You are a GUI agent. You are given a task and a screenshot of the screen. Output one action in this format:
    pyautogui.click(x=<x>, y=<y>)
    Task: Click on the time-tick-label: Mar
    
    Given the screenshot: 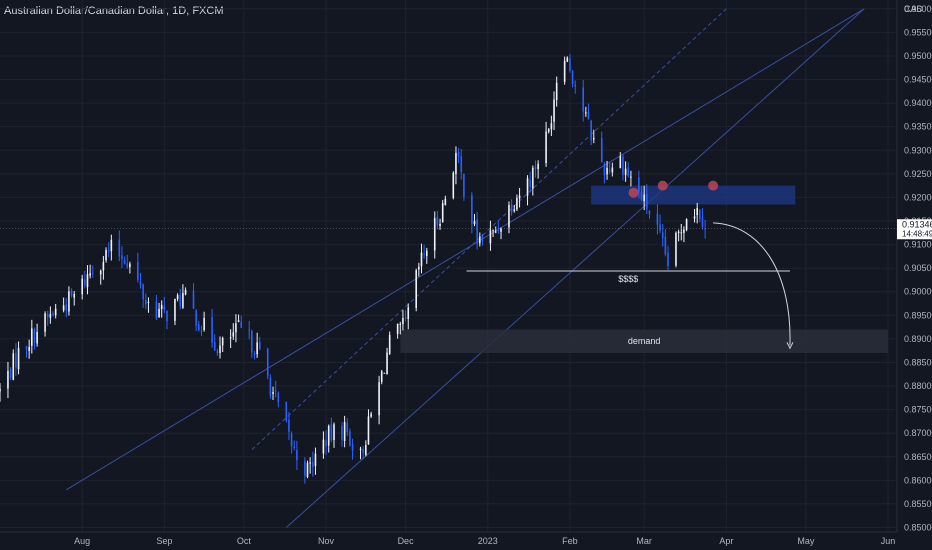 What is the action you would take?
    pyautogui.click(x=644, y=541)
    